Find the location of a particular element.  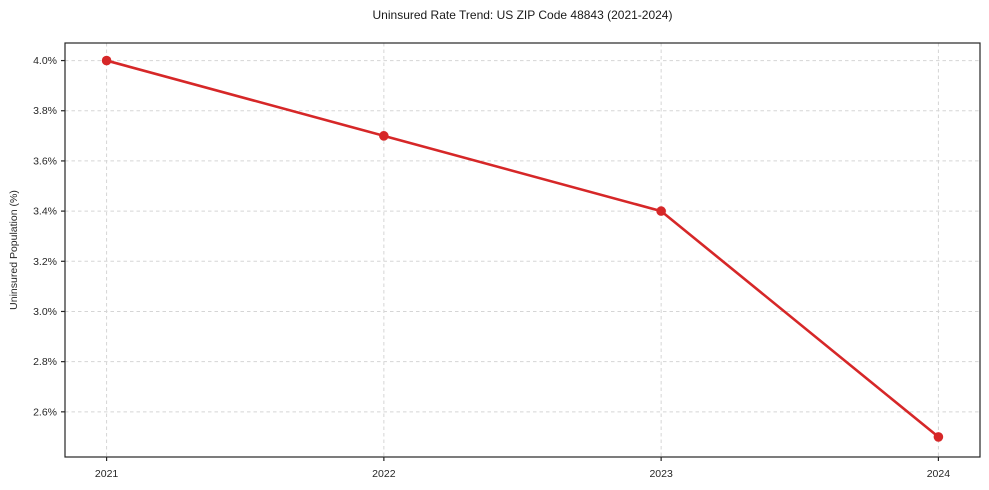

y-tick-label: 2.8% is located at coordinates (45, 362).